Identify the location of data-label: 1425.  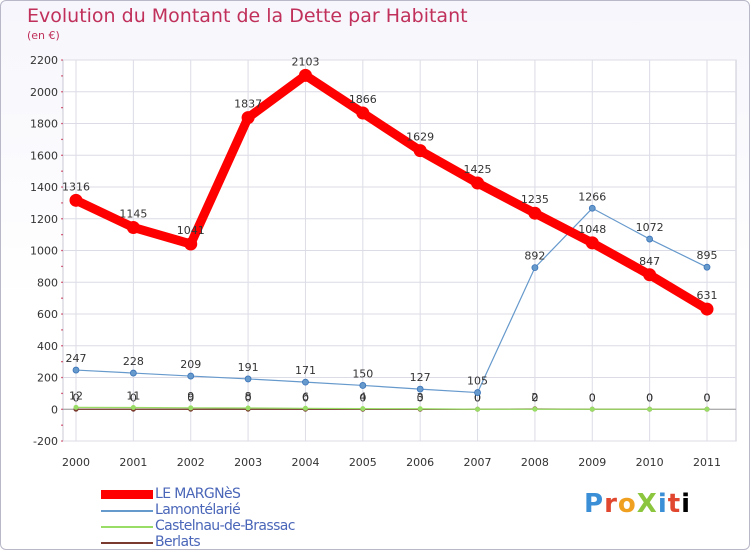
(478, 169).